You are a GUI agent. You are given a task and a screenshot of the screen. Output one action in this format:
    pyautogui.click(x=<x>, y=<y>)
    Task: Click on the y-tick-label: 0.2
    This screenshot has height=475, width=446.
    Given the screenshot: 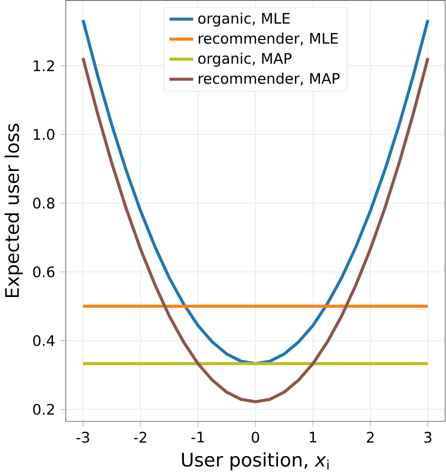 What is the action you would take?
    pyautogui.click(x=43, y=409)
    